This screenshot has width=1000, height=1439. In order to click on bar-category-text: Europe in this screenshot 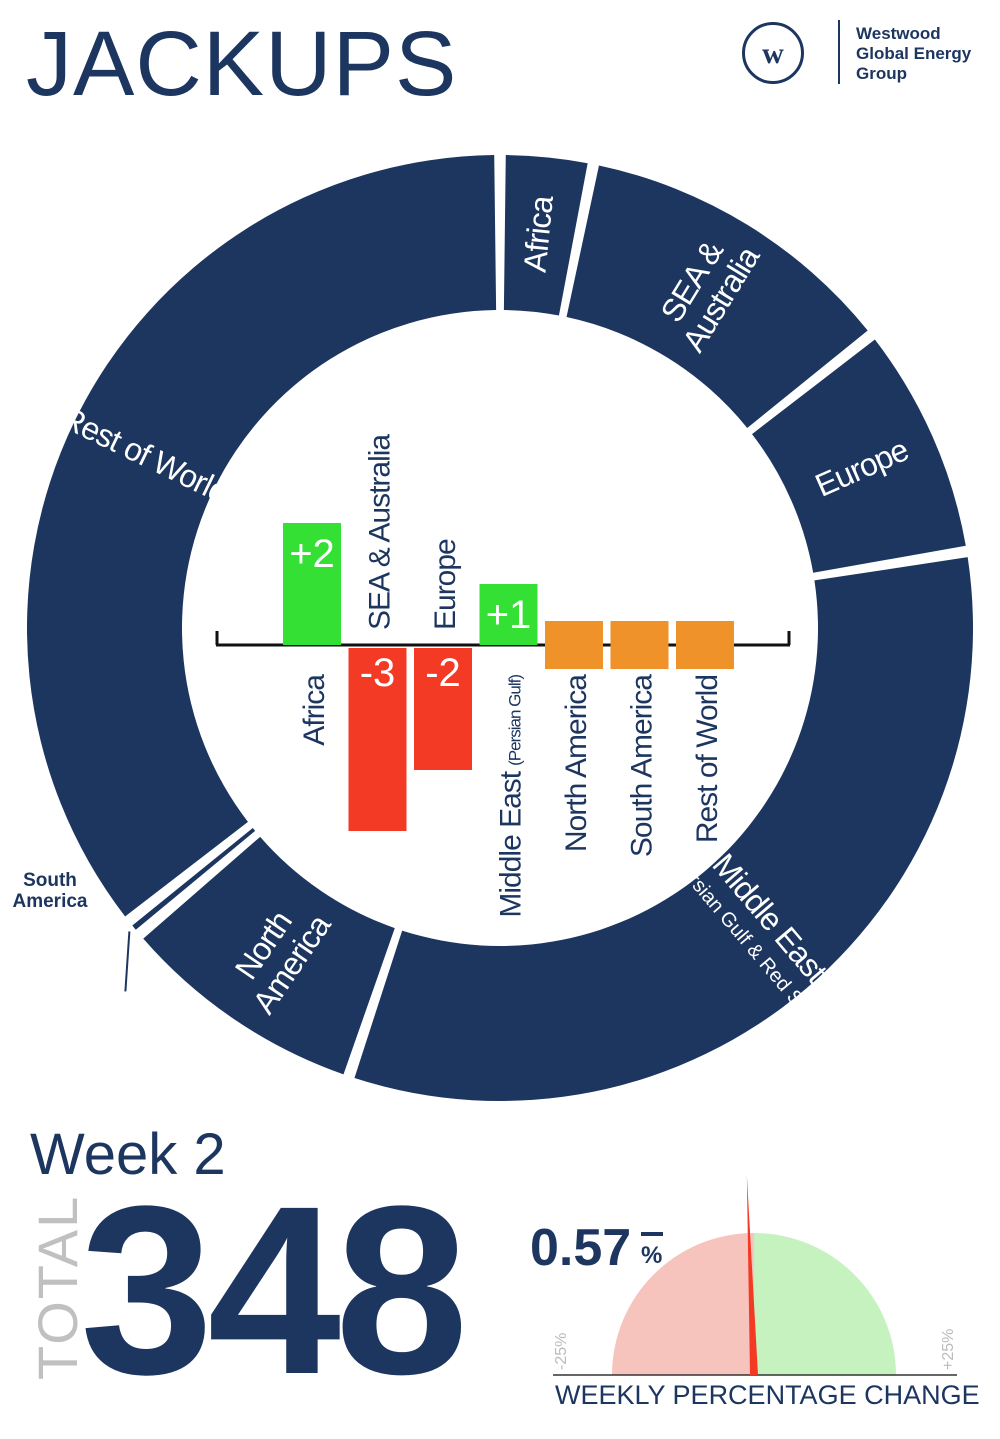, I will do `click(445, 584)`.